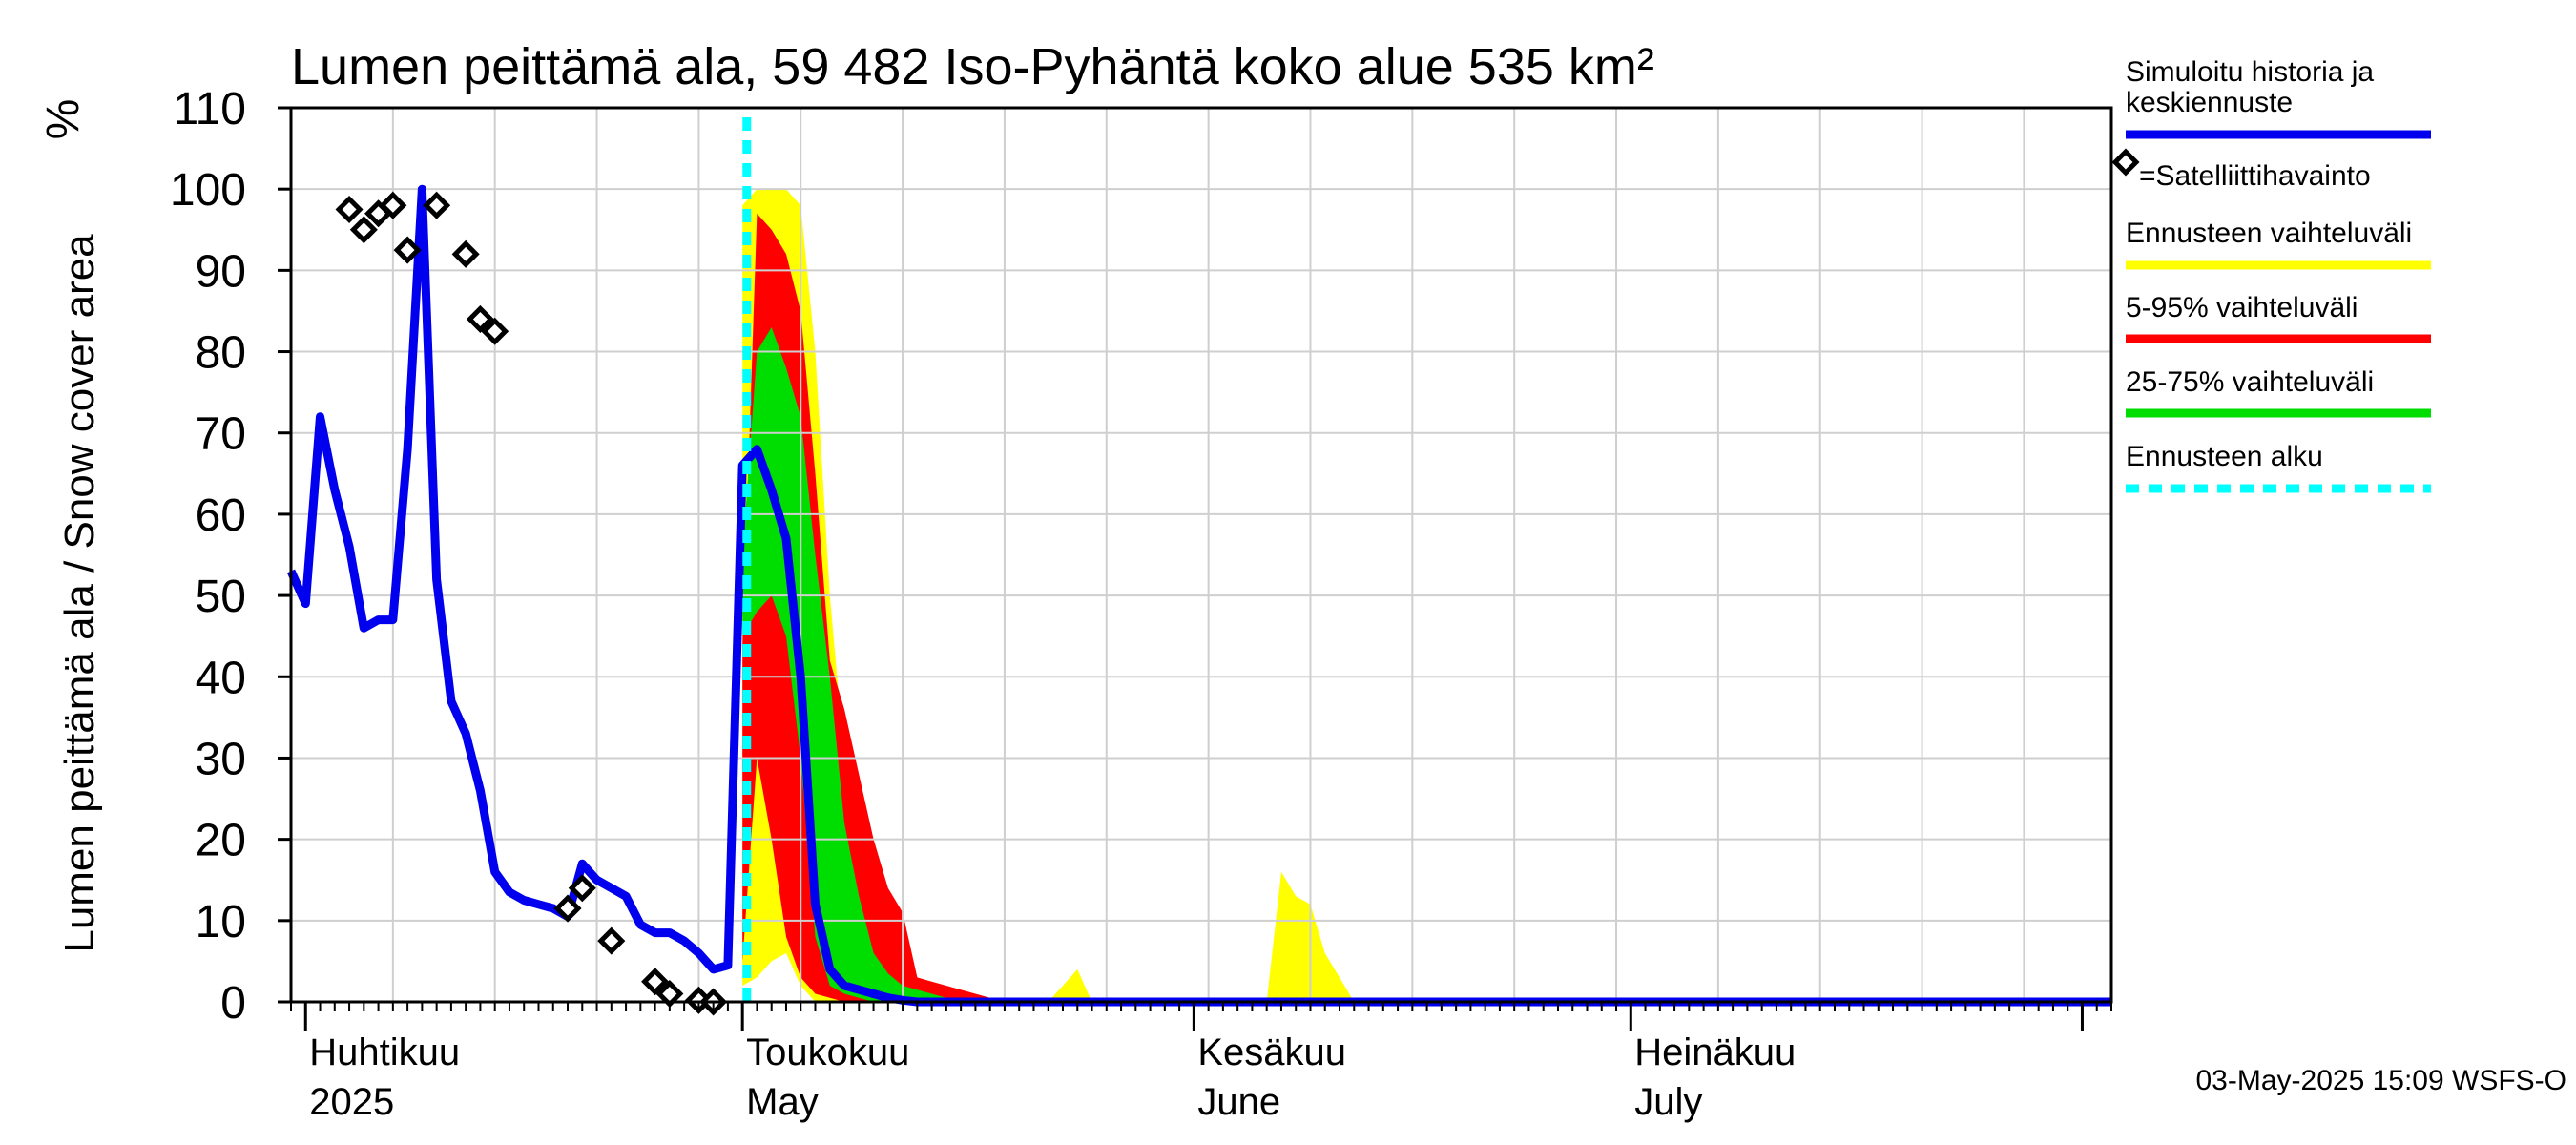 Image resolution: width=2576 pixels, height=1145 pixels. I want to click on y-axis-label: Lumen peittämä ala / Snow cover area, so click(79, 594).